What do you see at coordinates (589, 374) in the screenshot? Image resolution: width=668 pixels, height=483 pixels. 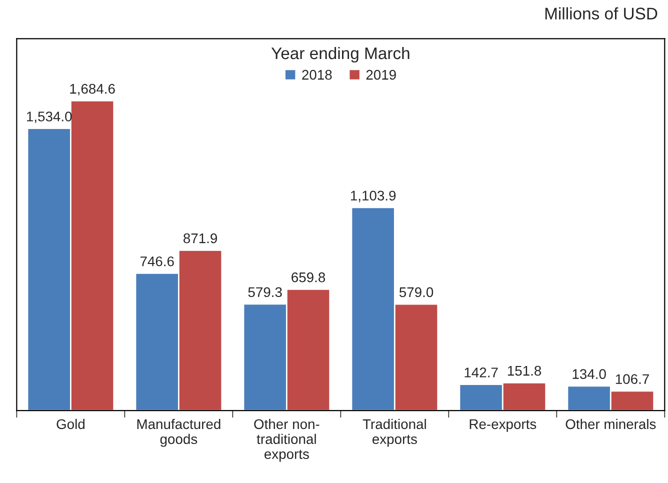 I see `data-label: 134.0` at bounding box center [589, 374].